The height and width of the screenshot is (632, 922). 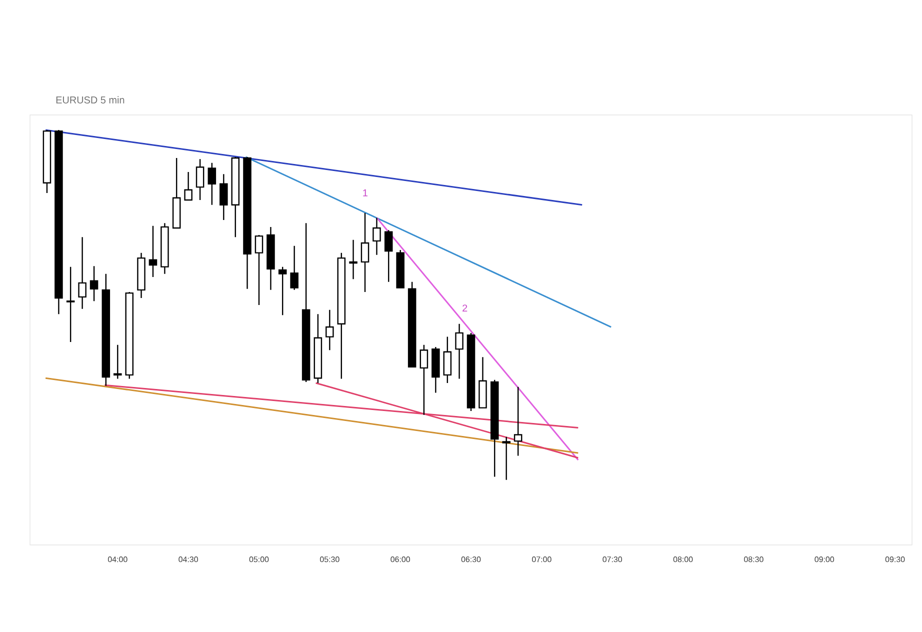 I want to click on chart-title: EURUSD 5 min, so click(x=90, y=100).